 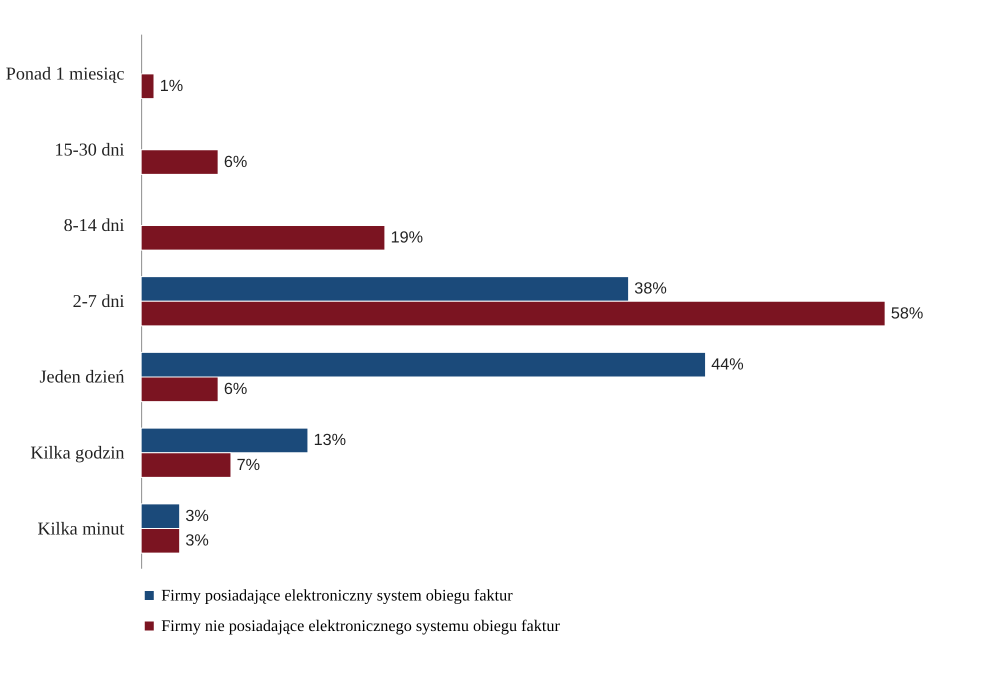 What do you see at coordinates (80, 528) in the screenshot?
I see `y-tick-label: Kilka minut` at bounding box center [80, 528].